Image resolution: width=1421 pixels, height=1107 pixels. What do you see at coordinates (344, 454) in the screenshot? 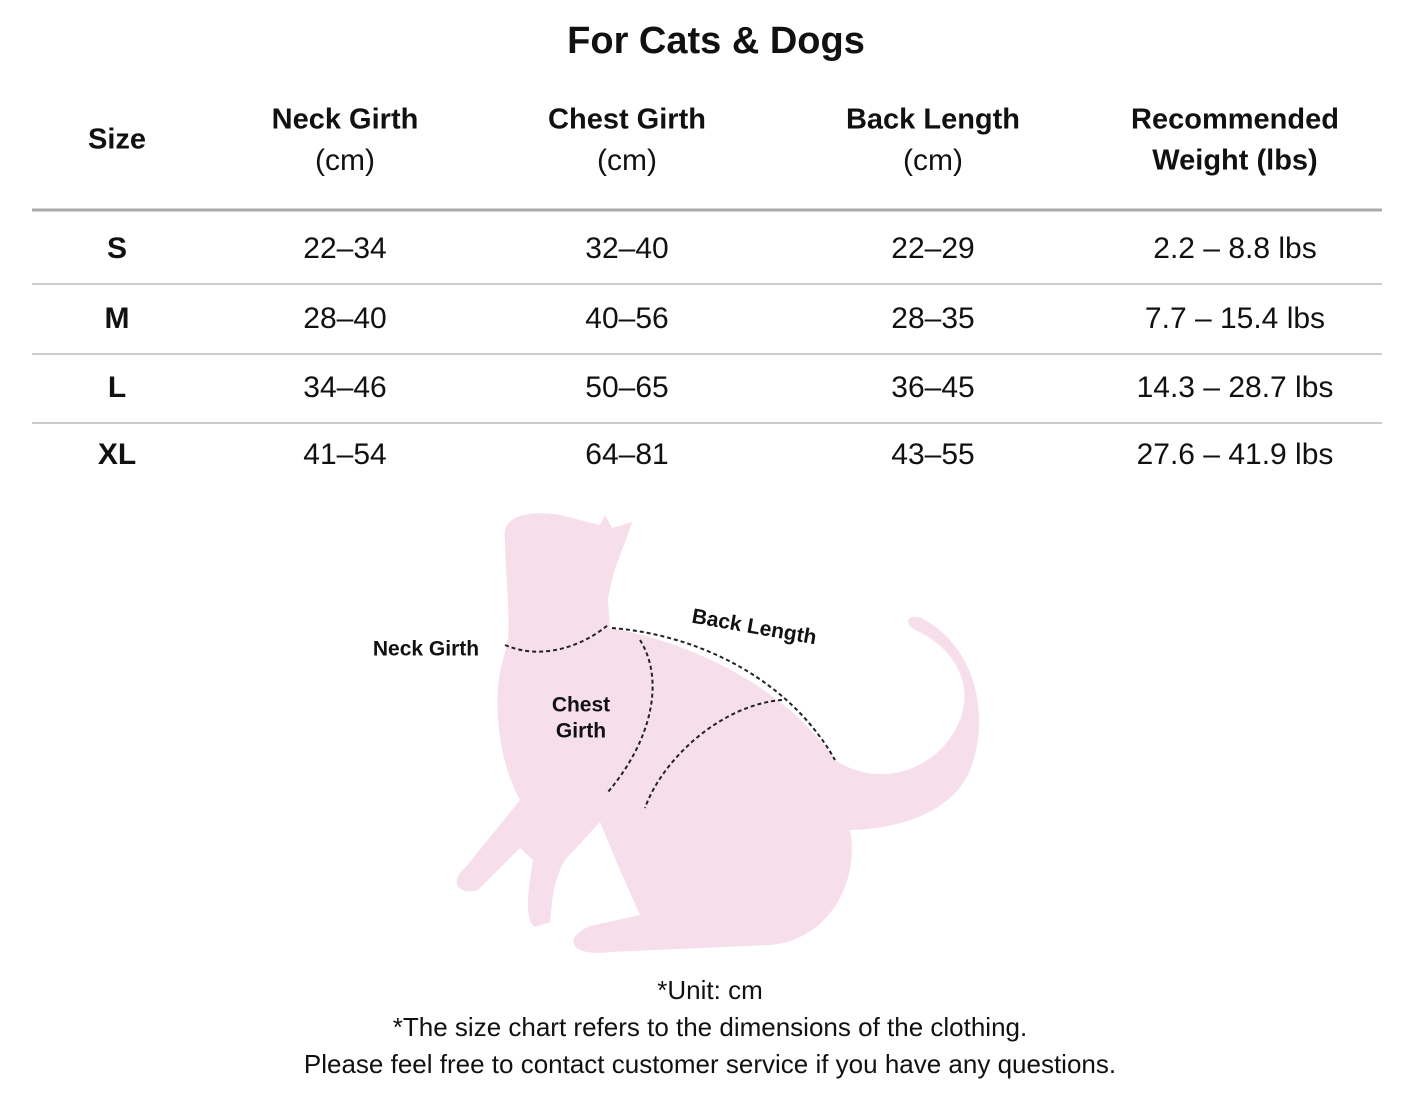
I see `table-cell: 41–54` at bounding box center [344, 454].